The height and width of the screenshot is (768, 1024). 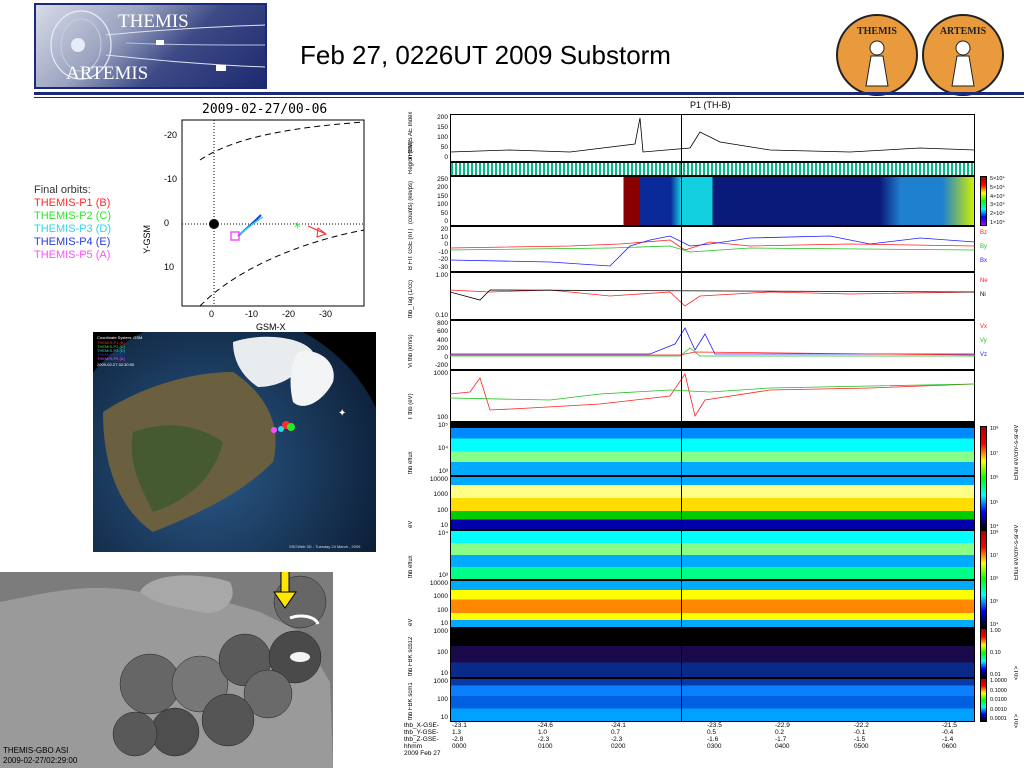 I want to click on axis-time-value: -0.1, so click(x=860, y=732).